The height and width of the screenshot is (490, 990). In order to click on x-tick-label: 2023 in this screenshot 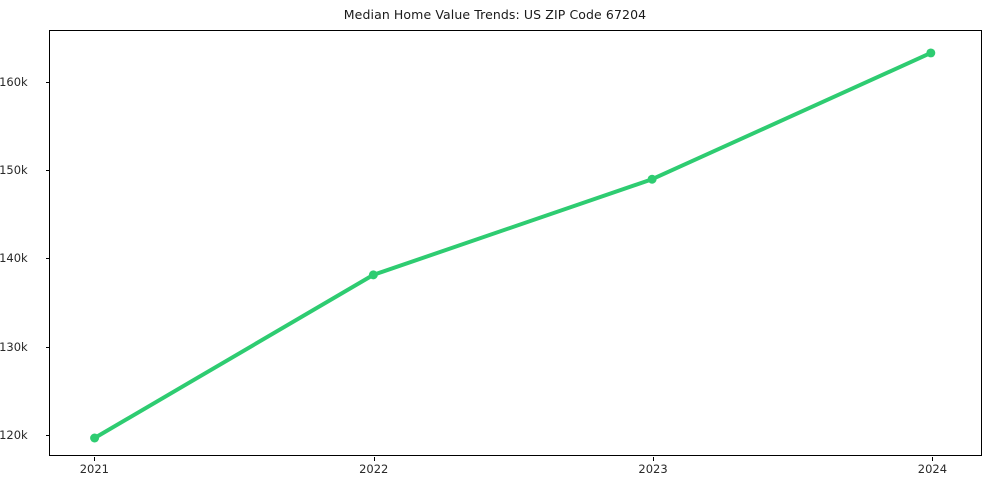, I will do `click(653, 468)`.